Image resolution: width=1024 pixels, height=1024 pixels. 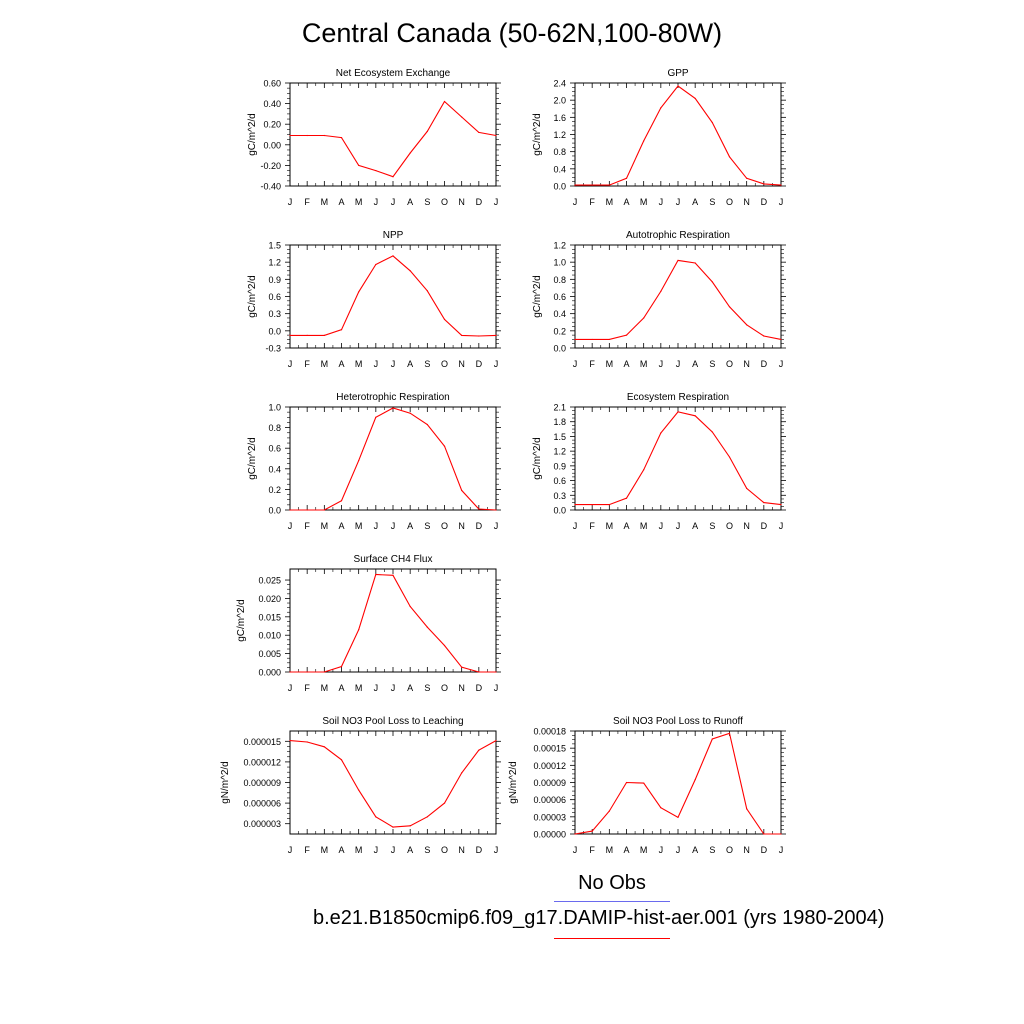 What do you see at coordinates (549, 817) in the screenshot?
I see `y-tick-label: 0.00003` at bounding box center [549, 817].